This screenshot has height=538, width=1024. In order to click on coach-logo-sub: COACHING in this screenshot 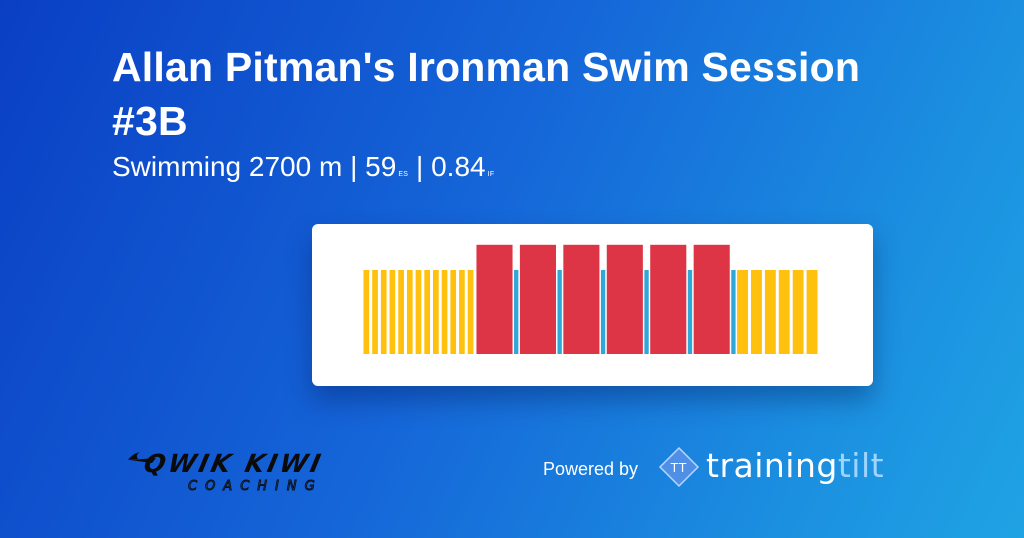, I will do `click(255, 486)`.